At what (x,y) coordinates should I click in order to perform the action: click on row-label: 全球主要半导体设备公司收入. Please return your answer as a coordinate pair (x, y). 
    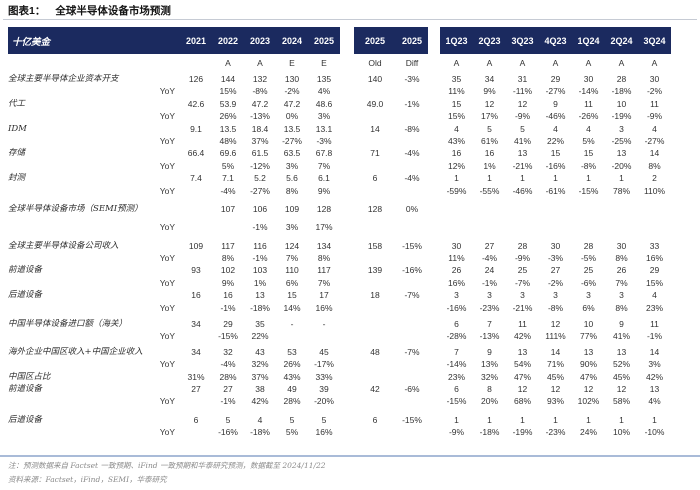
    Looking at the image, I should click on (63, 245).